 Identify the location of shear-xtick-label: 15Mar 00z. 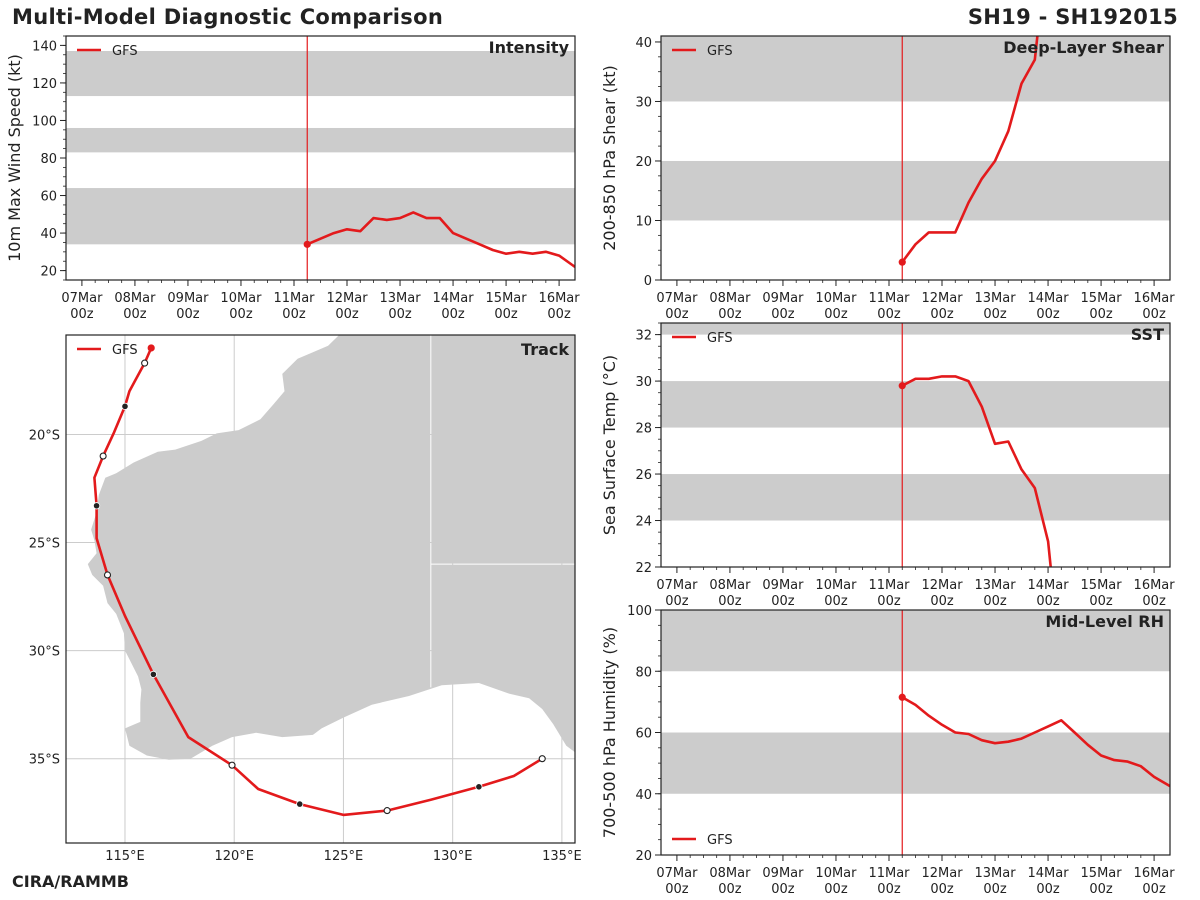
(1102, 306).